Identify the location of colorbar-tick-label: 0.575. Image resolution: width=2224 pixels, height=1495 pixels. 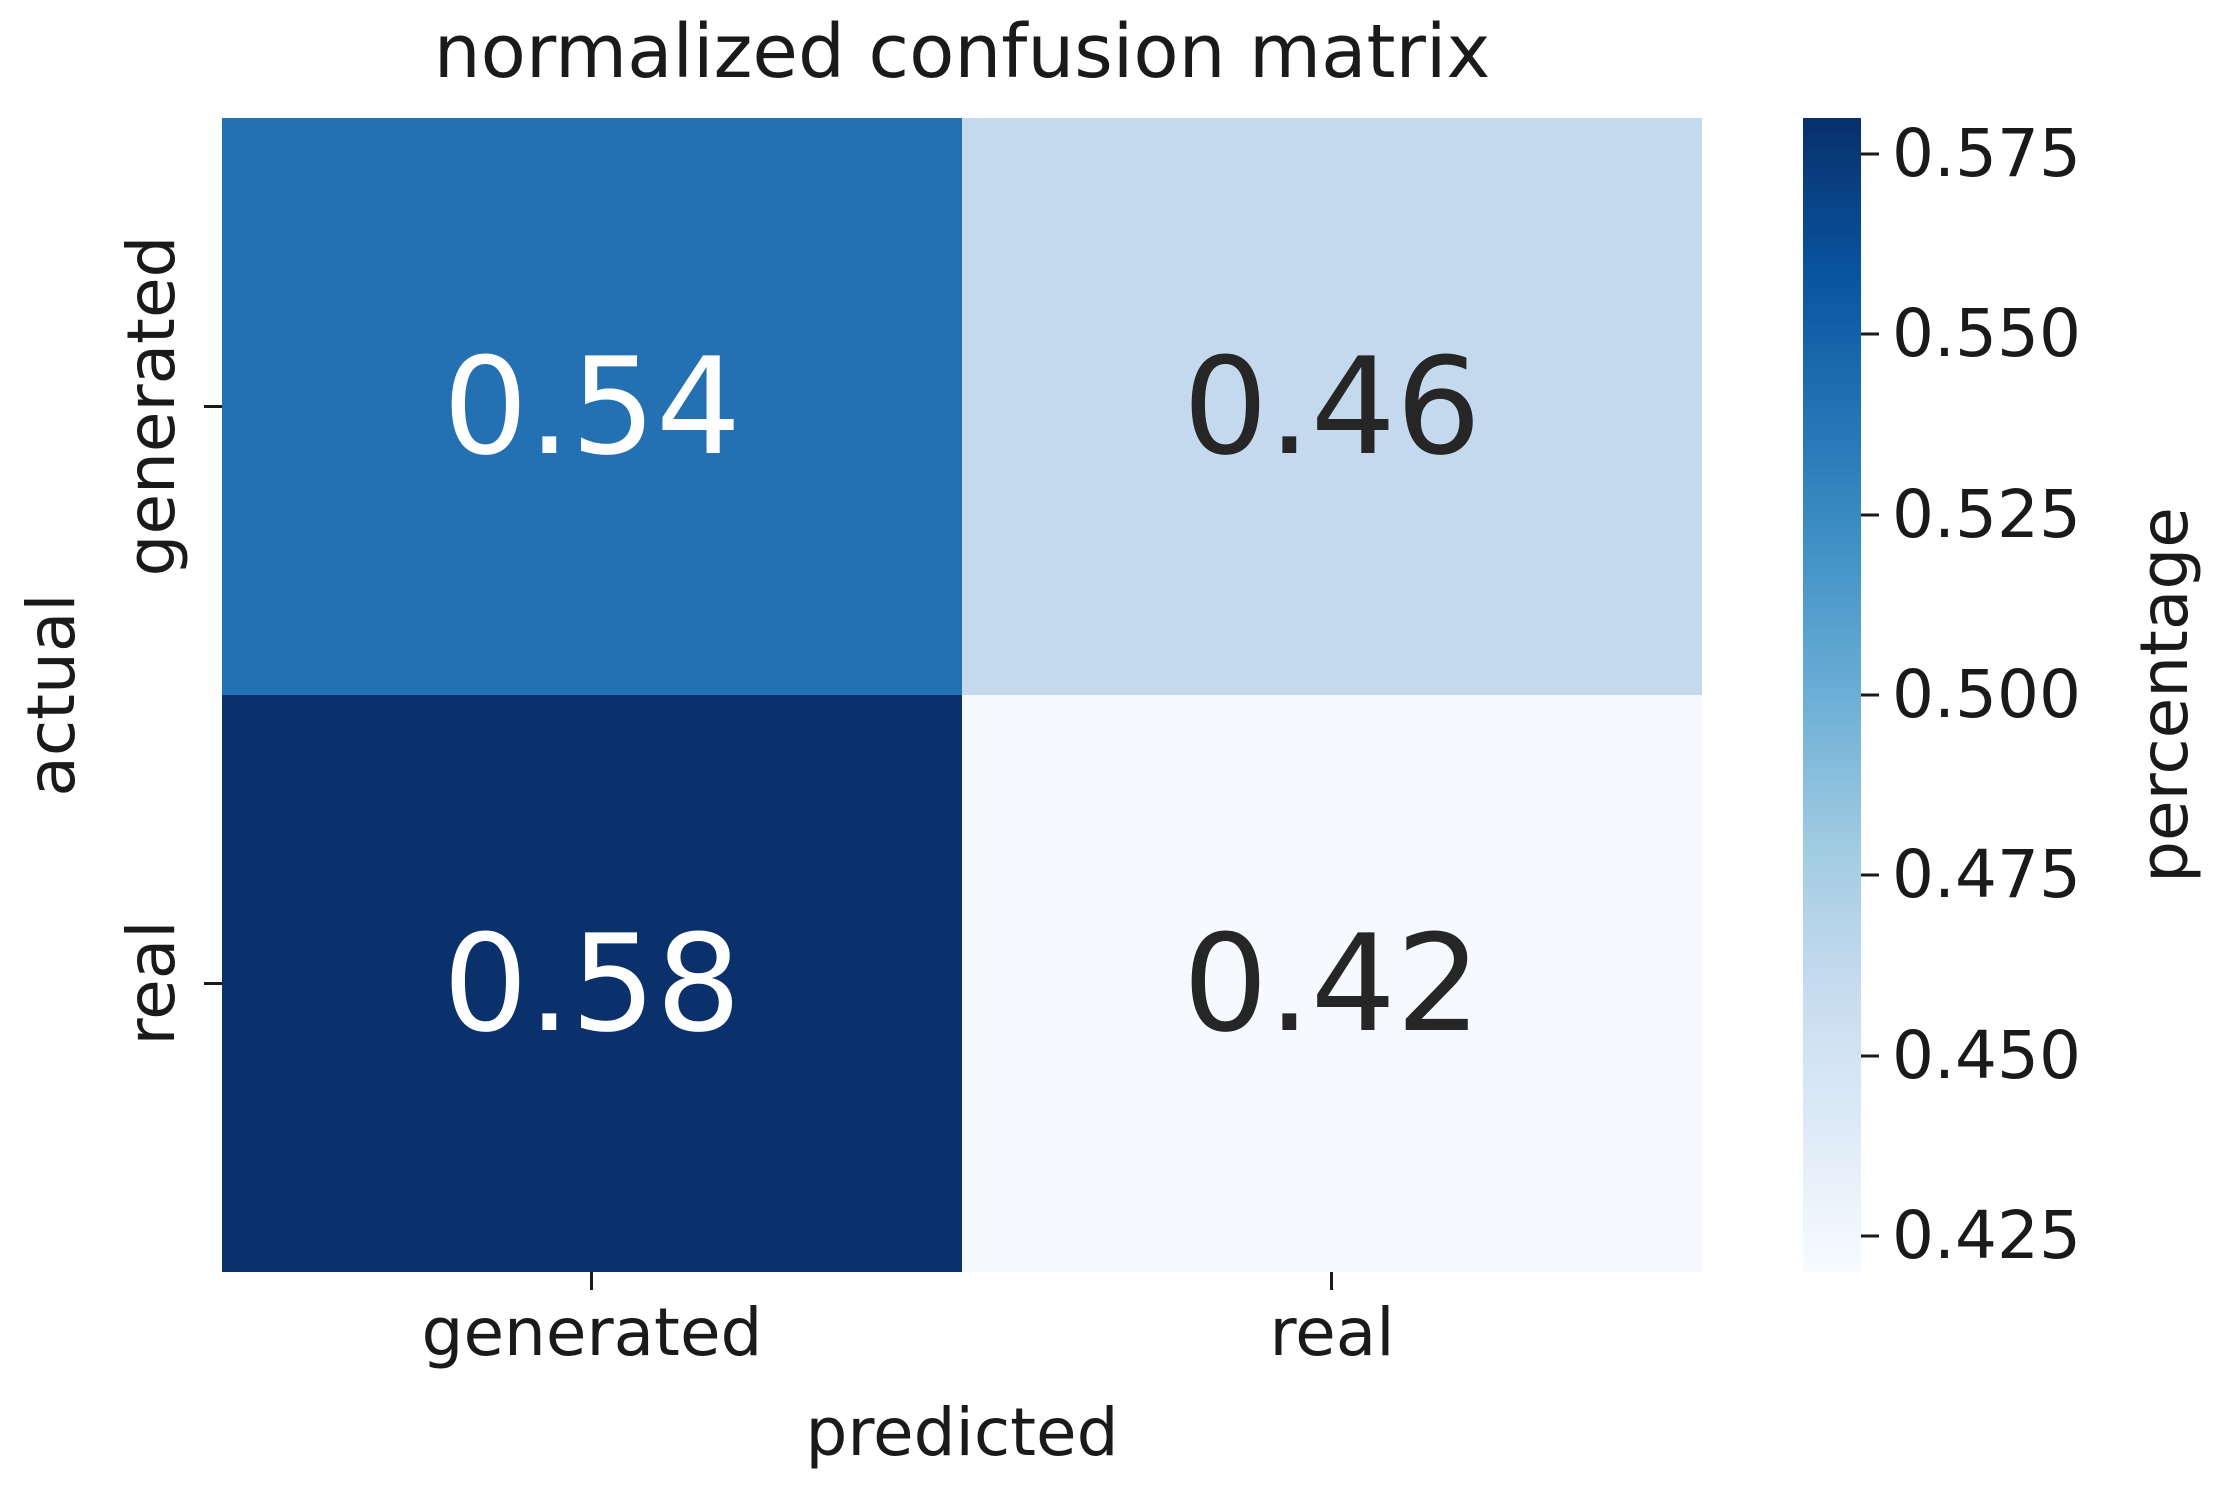
(1986, 154).